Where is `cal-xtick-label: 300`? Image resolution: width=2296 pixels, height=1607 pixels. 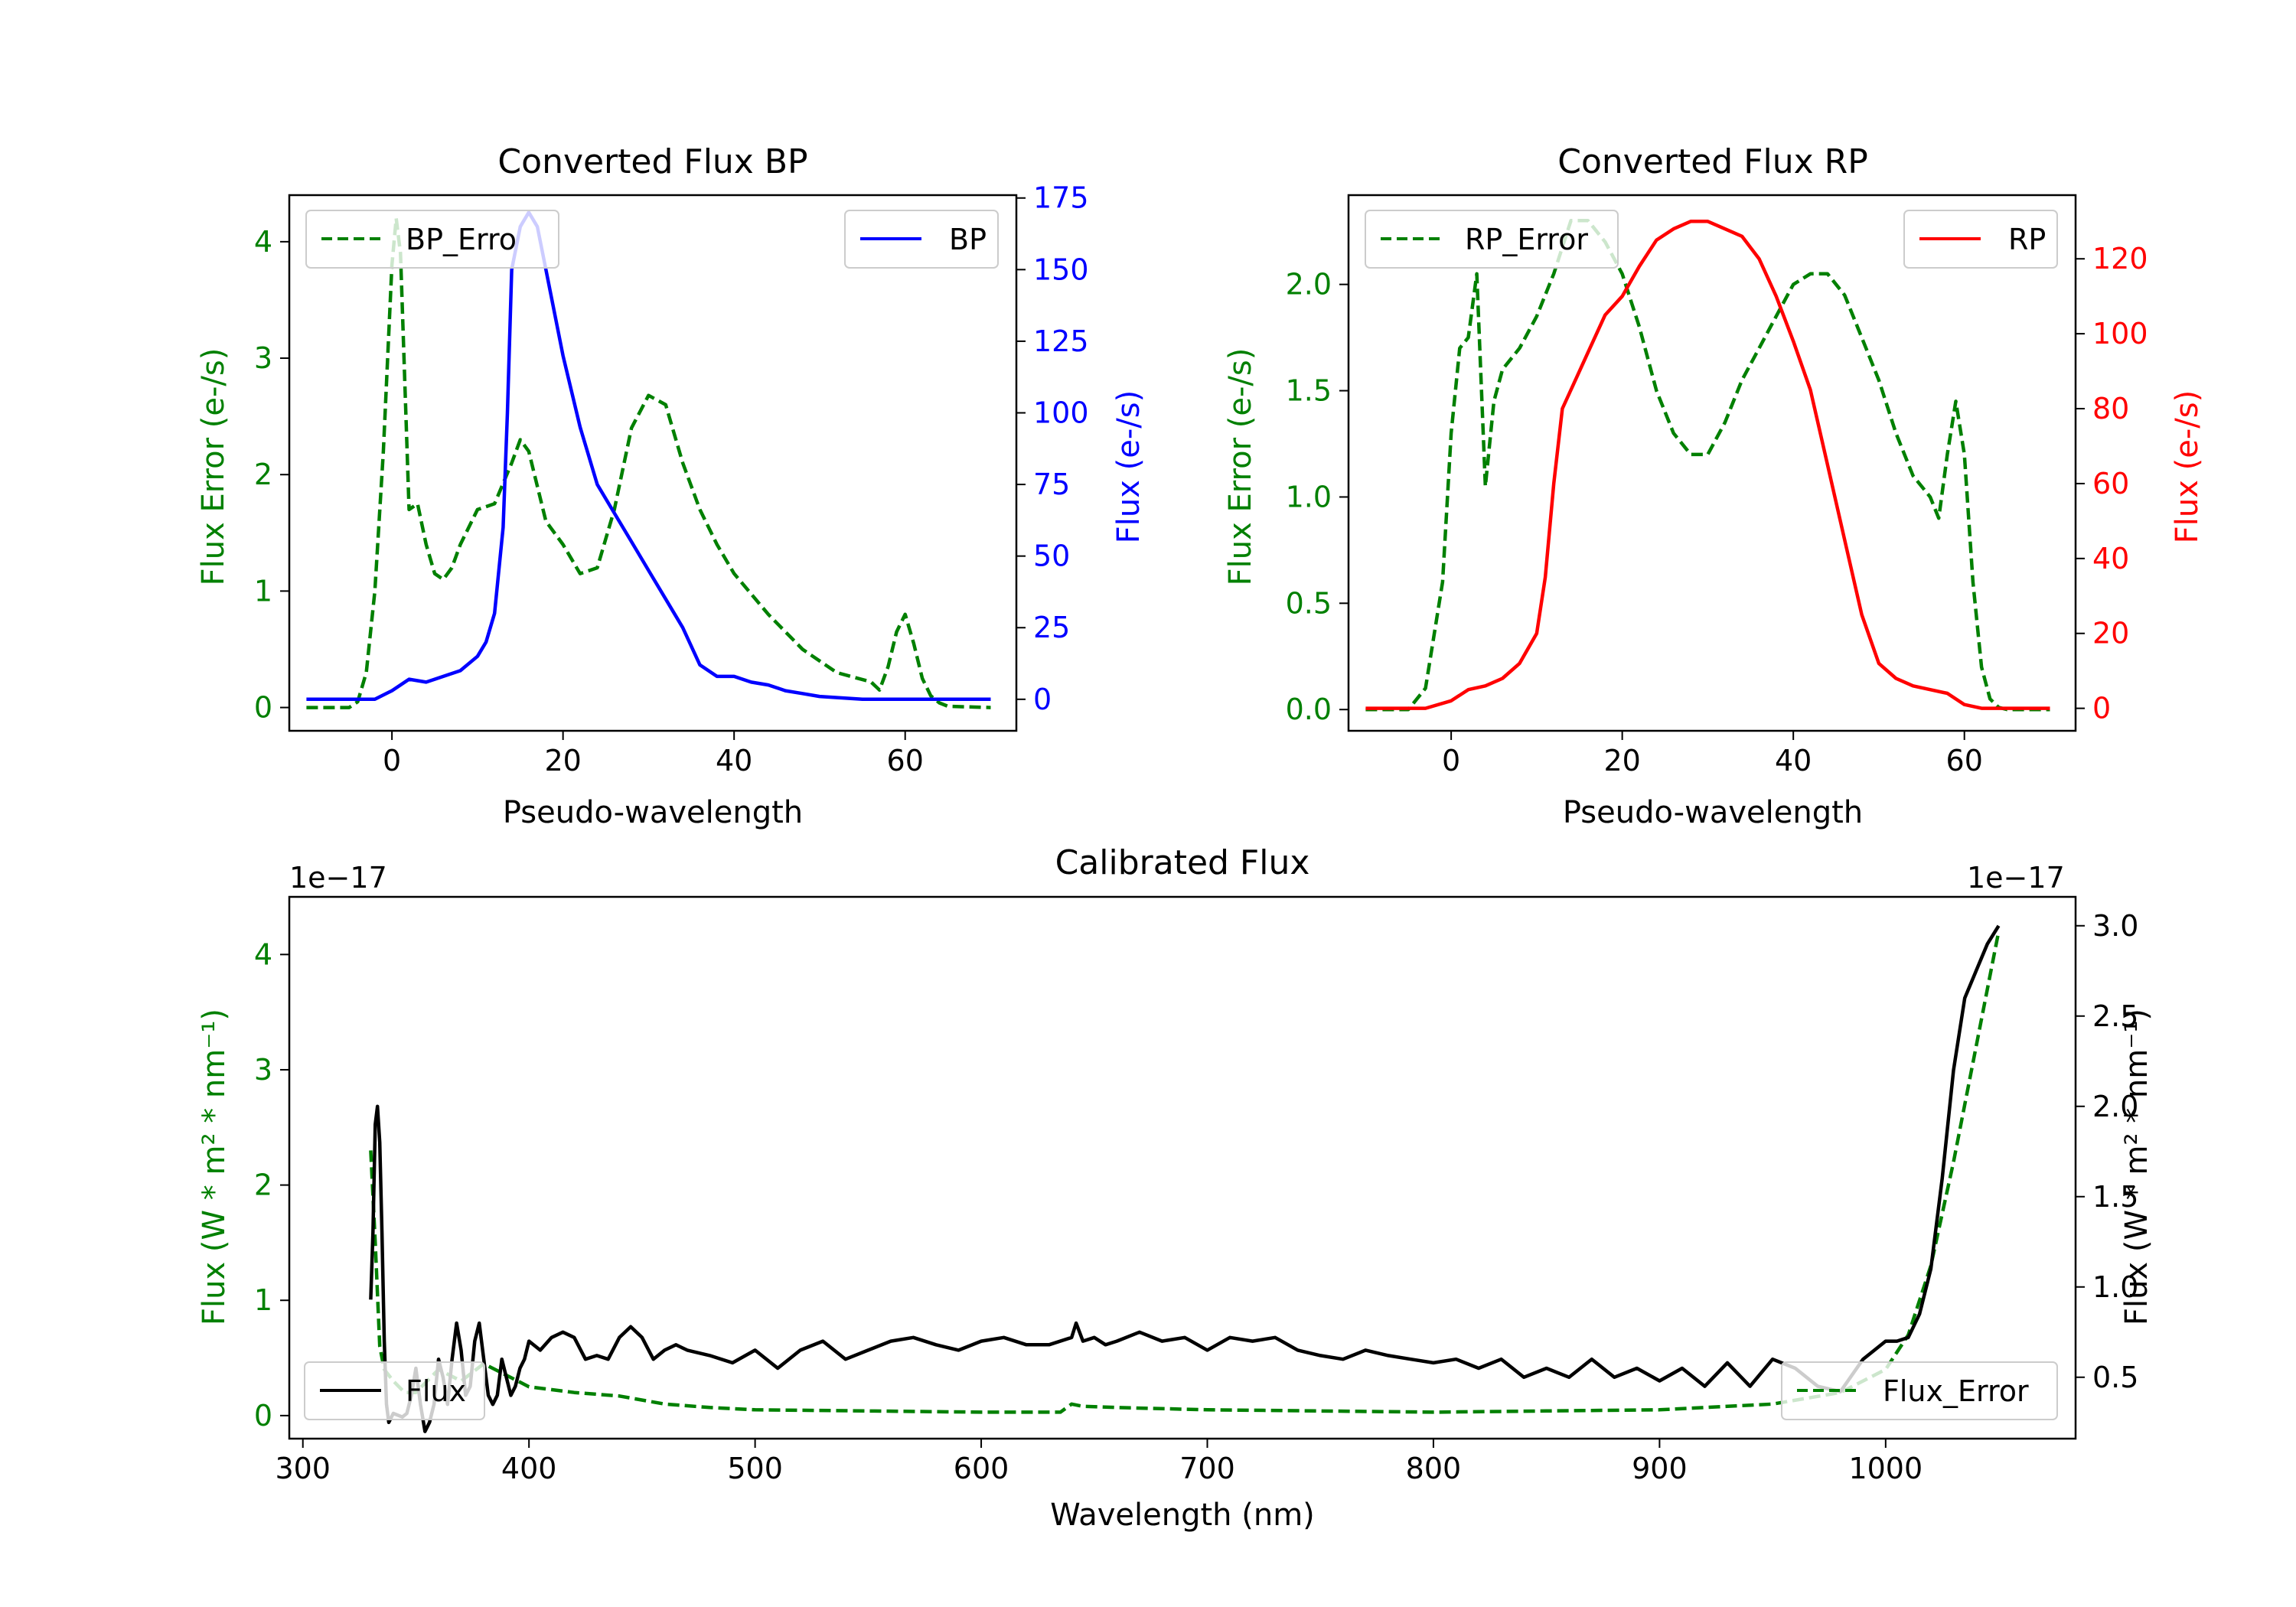
cal-xtick-label: 300 is located at coordinates (303, 1468).